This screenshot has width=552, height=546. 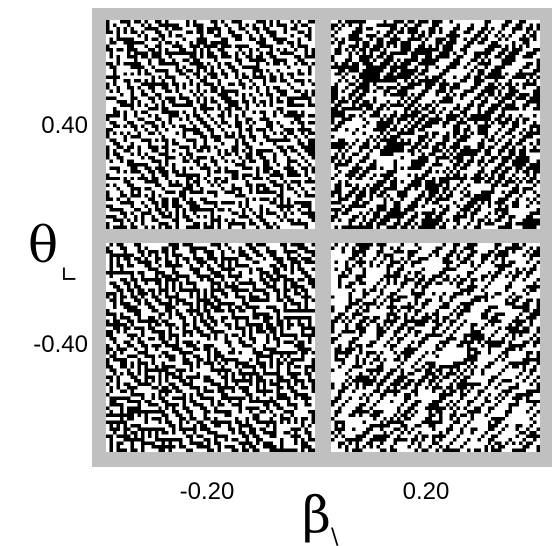 What do you see at coordinates (43, 245) in the screenshot?
I see `y-axis-symbol: θ` at bounding box center [43, 245].